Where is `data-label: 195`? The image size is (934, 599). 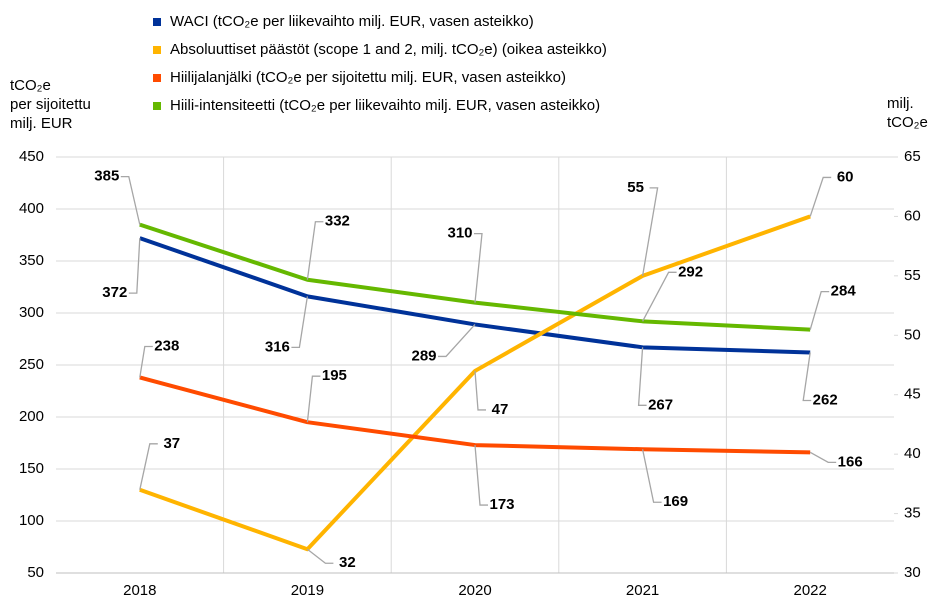 data-label: 195 is located at coordinates (334, 375).